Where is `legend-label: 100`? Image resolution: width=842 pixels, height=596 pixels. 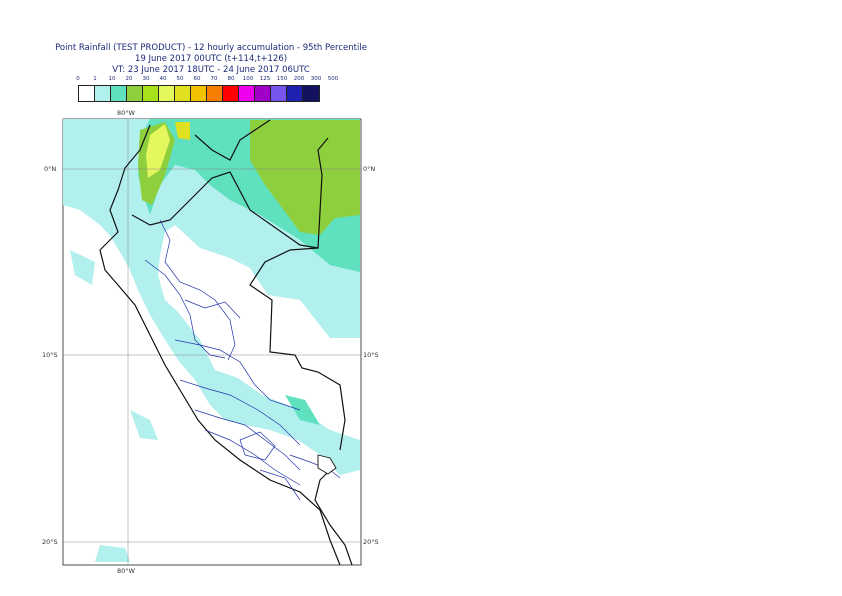 legend-label: 100 is located at coordinates (248, 79).